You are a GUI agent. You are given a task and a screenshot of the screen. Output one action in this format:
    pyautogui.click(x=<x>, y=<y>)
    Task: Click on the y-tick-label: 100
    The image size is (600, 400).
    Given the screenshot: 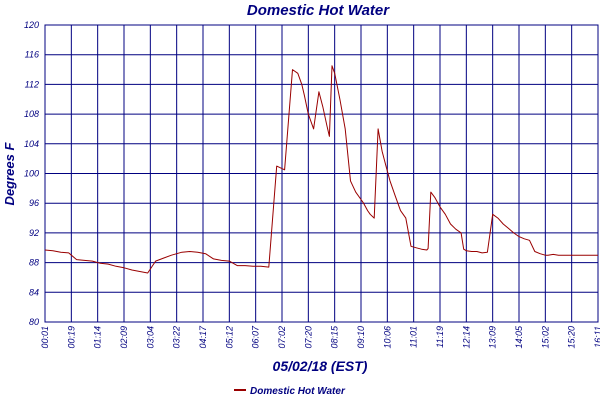 What is the action you would take?
    pyautogui.click(x=31, y=174)
    